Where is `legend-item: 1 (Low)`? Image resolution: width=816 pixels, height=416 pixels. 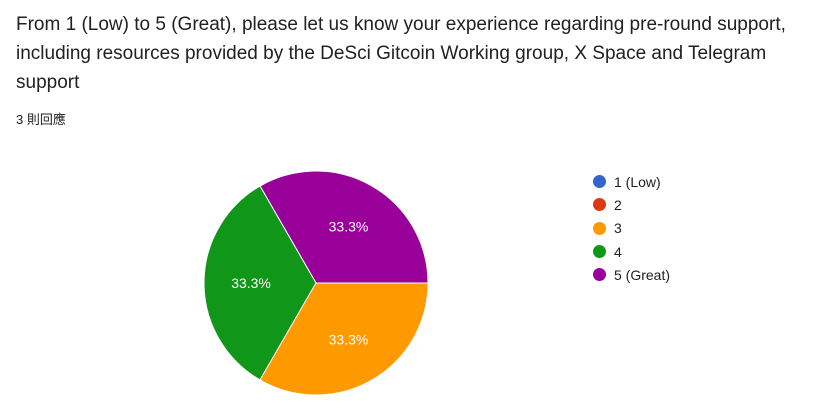
legend-item: 1 (Low) is located at coordinates (631, 181).